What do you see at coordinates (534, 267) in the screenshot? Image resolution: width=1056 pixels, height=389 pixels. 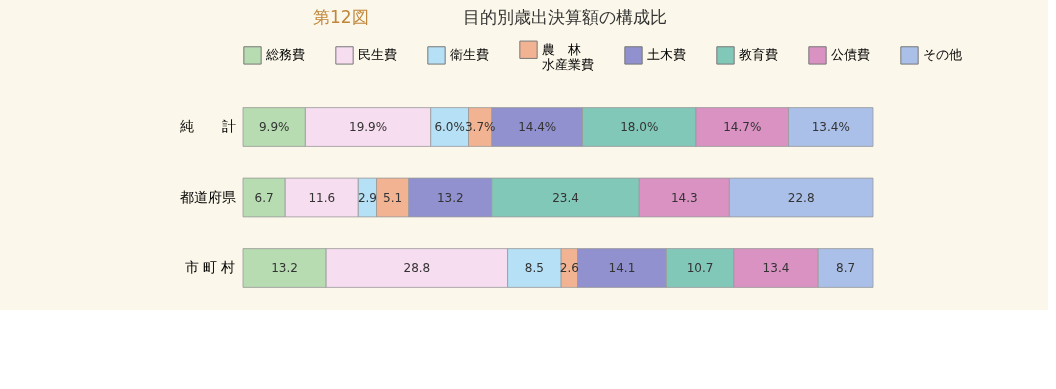 I see `data-label: 8.5` at bounding box center [534, 267].